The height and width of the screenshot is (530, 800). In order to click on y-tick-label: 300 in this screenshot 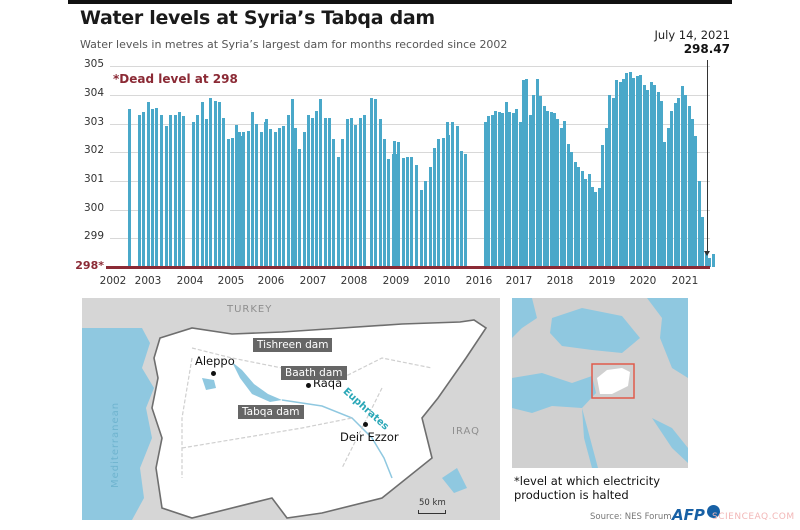, I will do `click(93, 207)`.